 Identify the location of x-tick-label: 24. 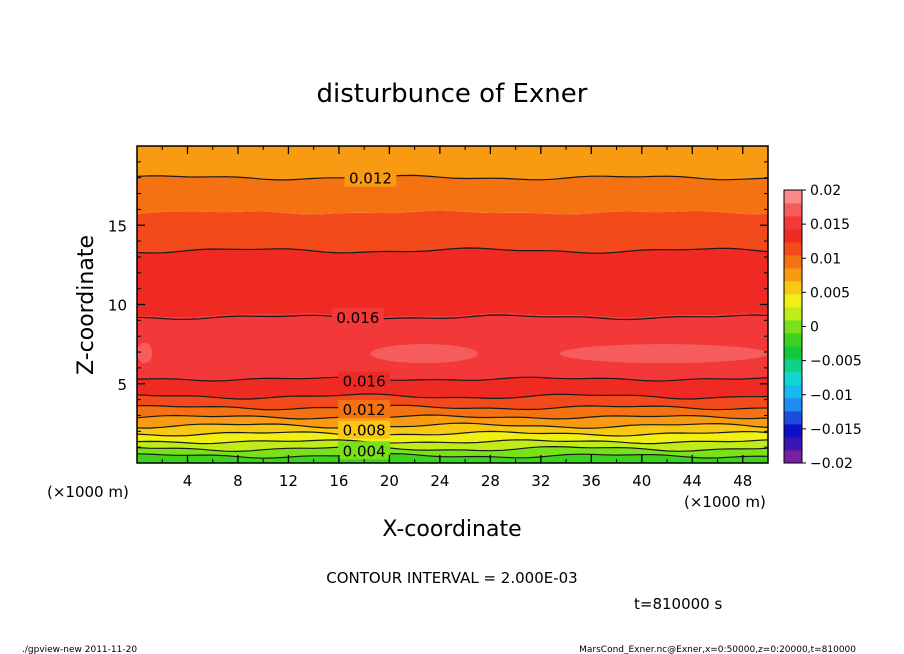
(439, 481).